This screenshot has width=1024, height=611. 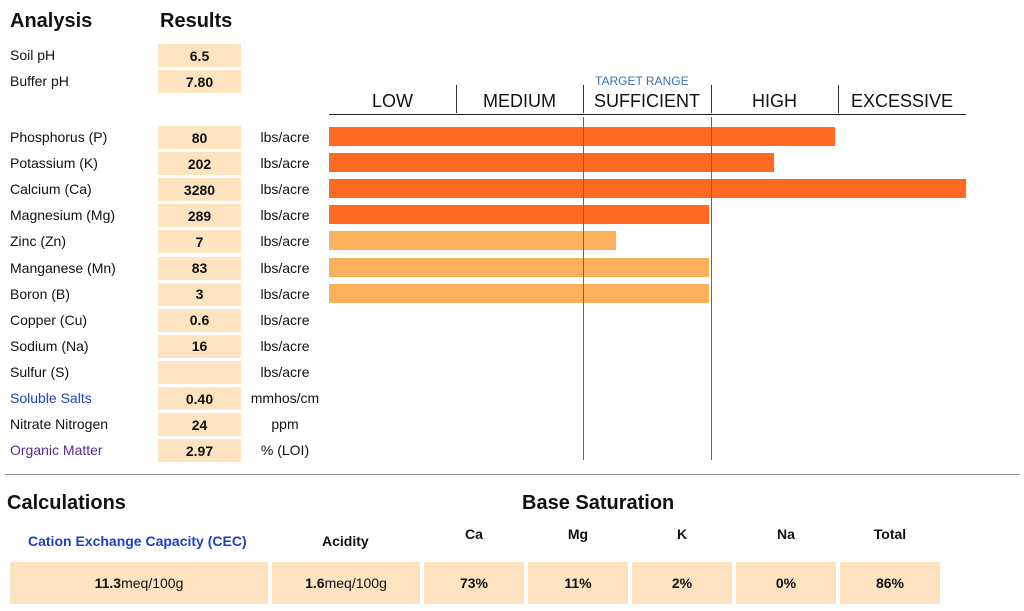 What do you see at coordinates (59, 424) in the screenshot?
I see `nutrient-label: Nitrate Nitrogen` at bounding box center [59, 424].